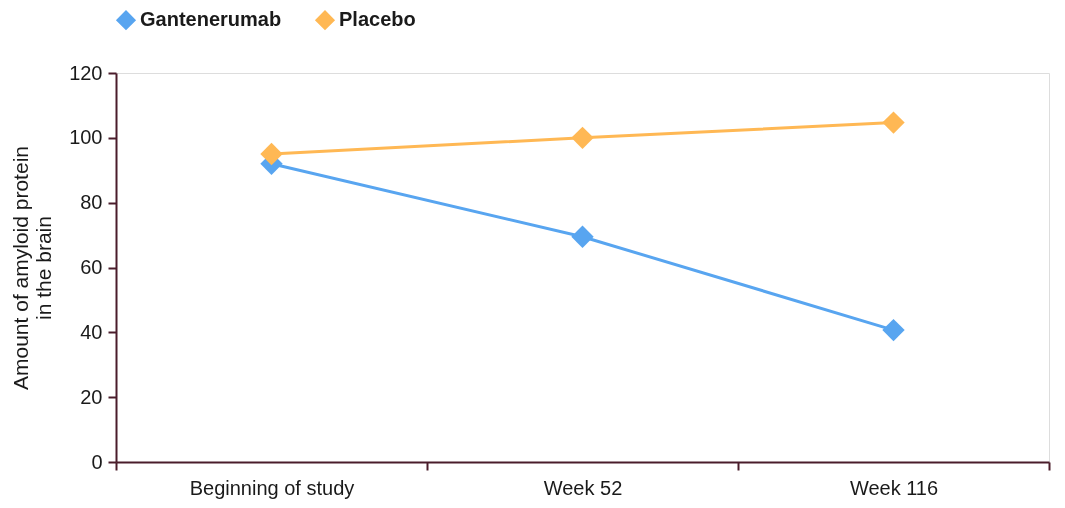 The height and width of the screenshot is (508, 1065). What do you see at coordinates (377, 19) in the screenshot?
I see `legend-label: Placebo` at bounding box center [377, 19].